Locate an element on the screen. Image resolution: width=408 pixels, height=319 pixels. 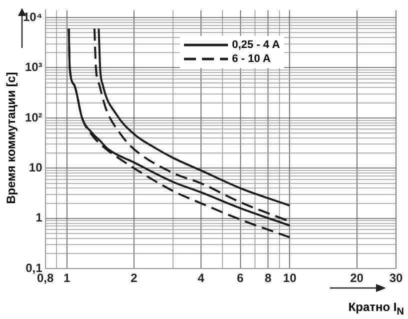
x-tick-label: 10 is located at coordinates (290, 278).